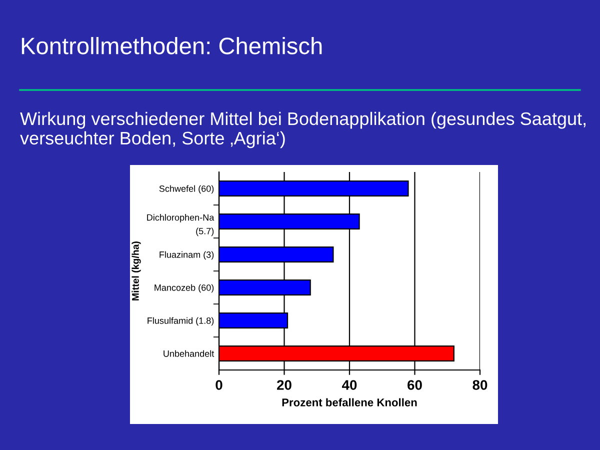 Image resolution: width=600 pixels, height=450 pixels. What do you see at coordinates (187, 255) in the screenshot?
I see `y-tick-label: Fluazinam (3)` at bounding box center [187, 255].